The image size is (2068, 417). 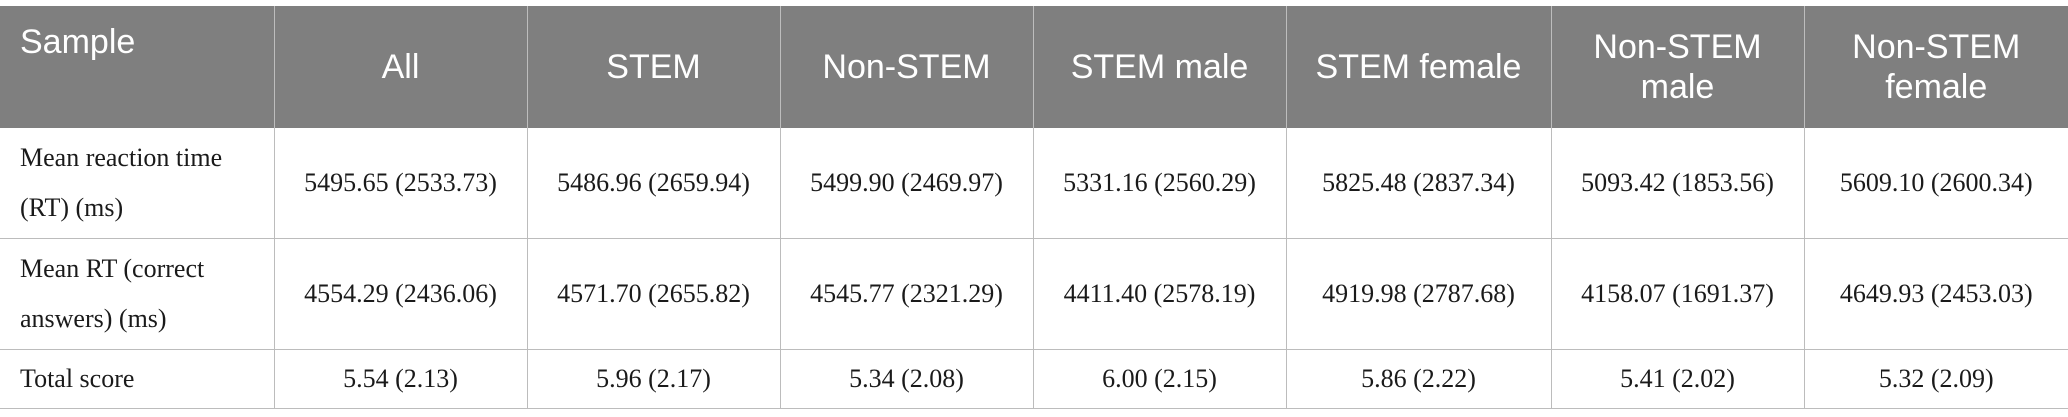 I want to click on table-cell: 5825.48 (2837.34), so click(x=1418, y=183).